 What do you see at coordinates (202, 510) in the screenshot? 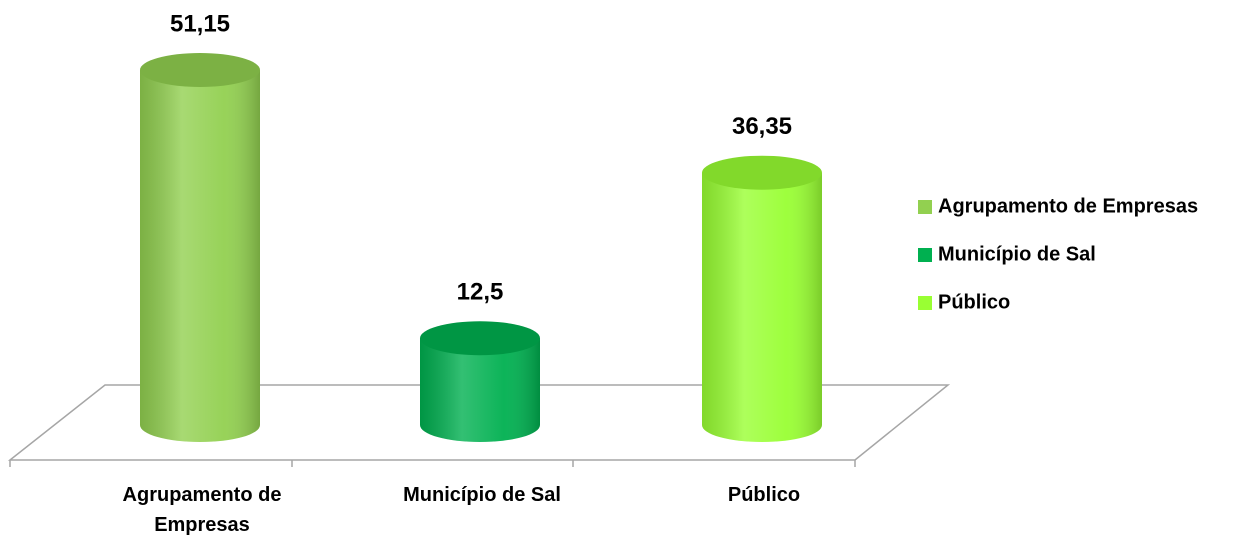
I see `x-tick-label: Agrupamento de Empresas` at bounding box center [202, 510].